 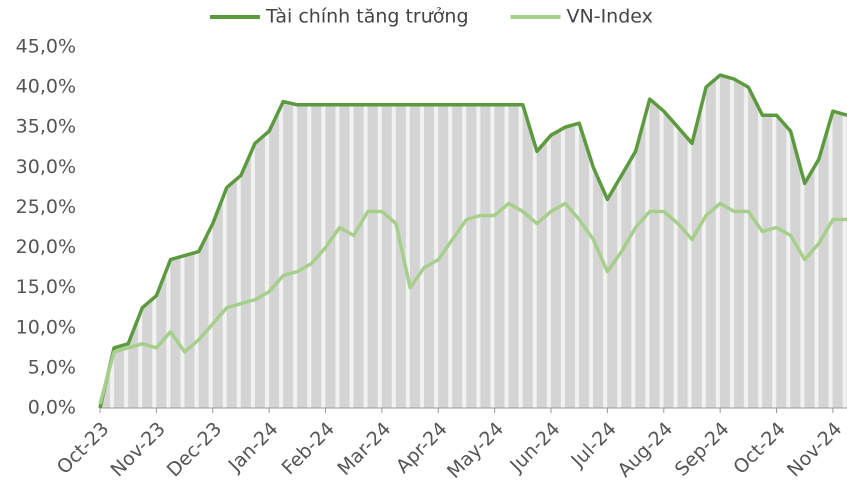 I want to click on y-tick-label: 10,0%, so click(x=46, y=327).